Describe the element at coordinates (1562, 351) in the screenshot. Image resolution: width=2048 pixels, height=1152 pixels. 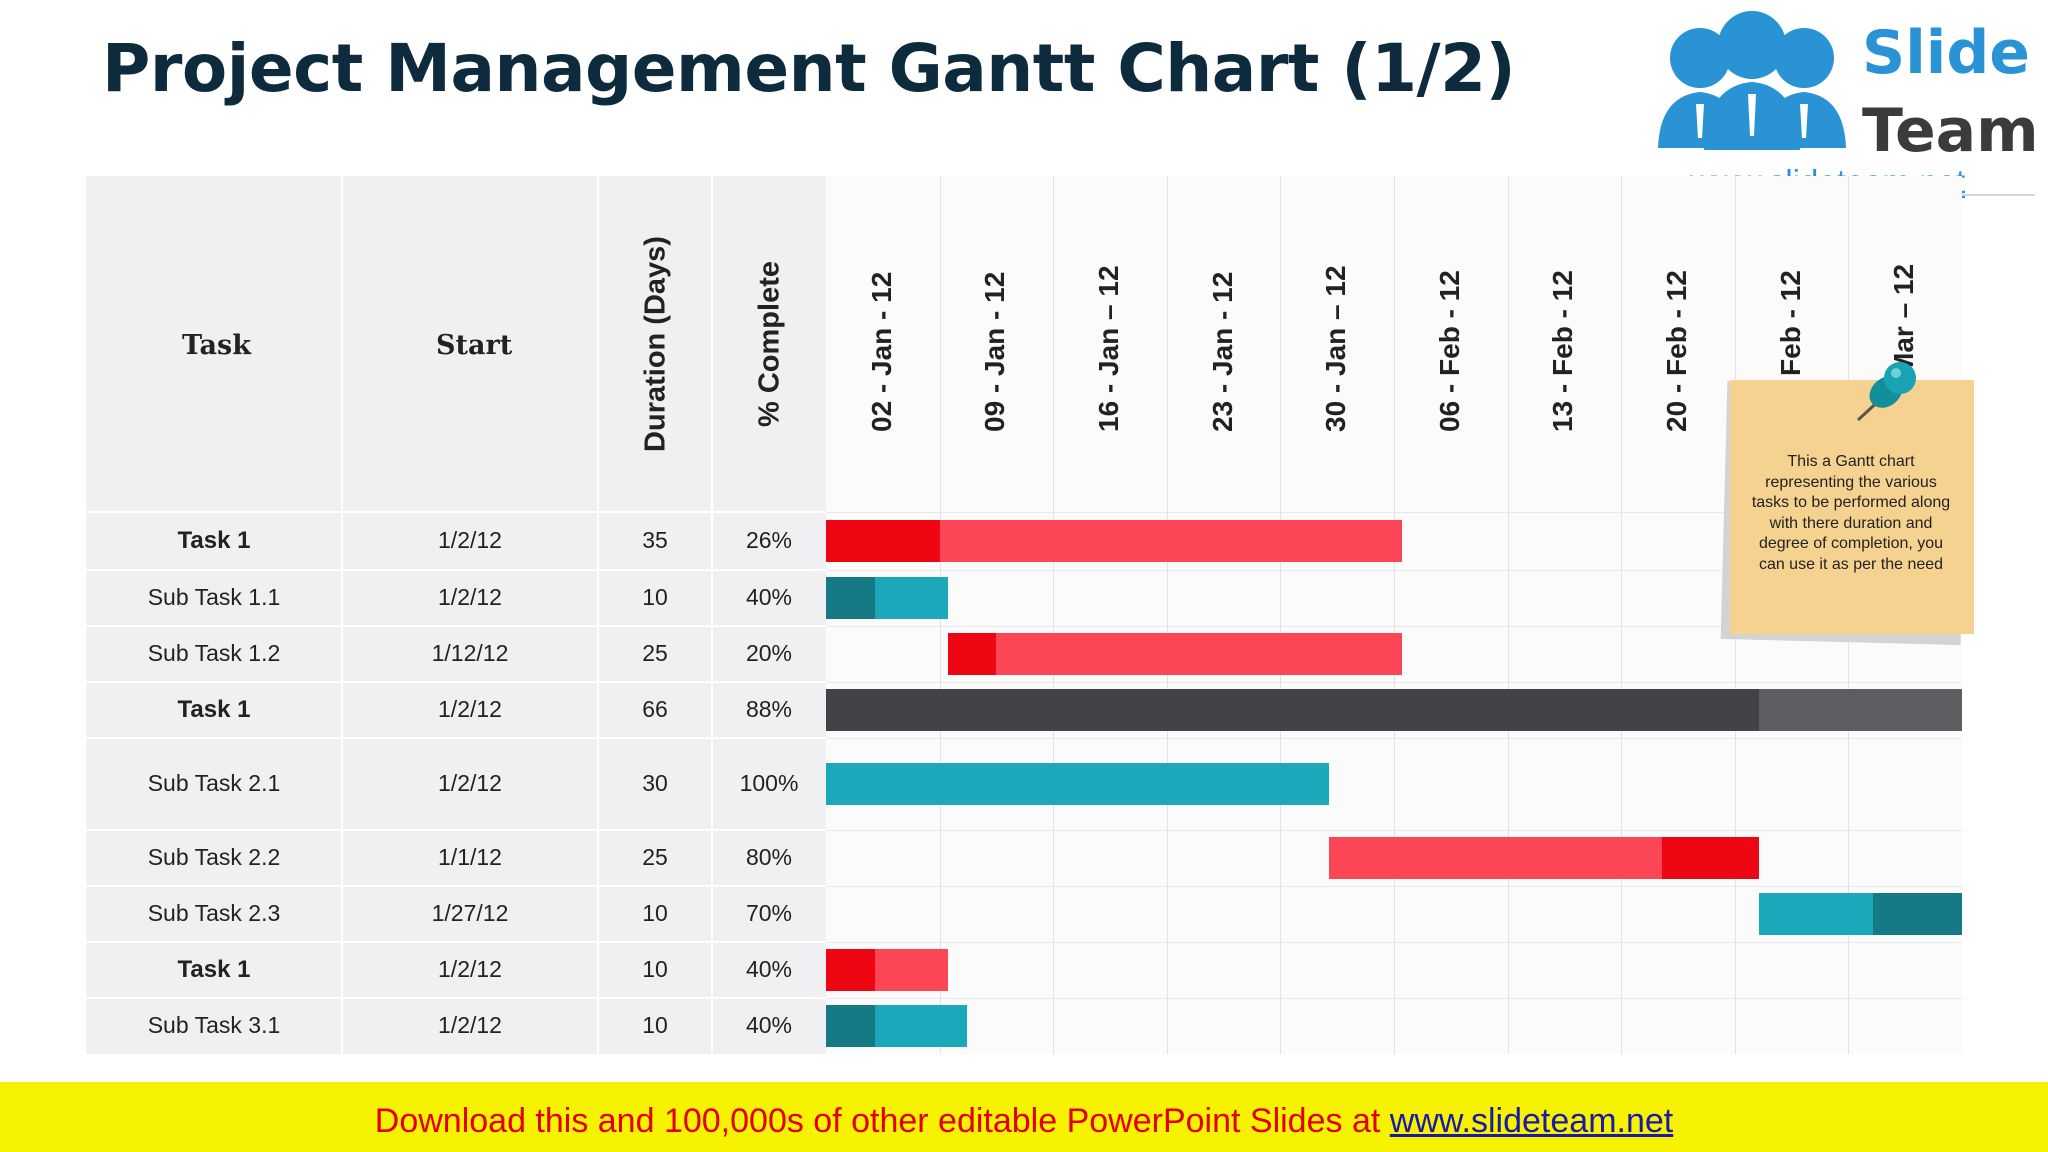
I see `date-label: 13 - Feb - 12` at that location.